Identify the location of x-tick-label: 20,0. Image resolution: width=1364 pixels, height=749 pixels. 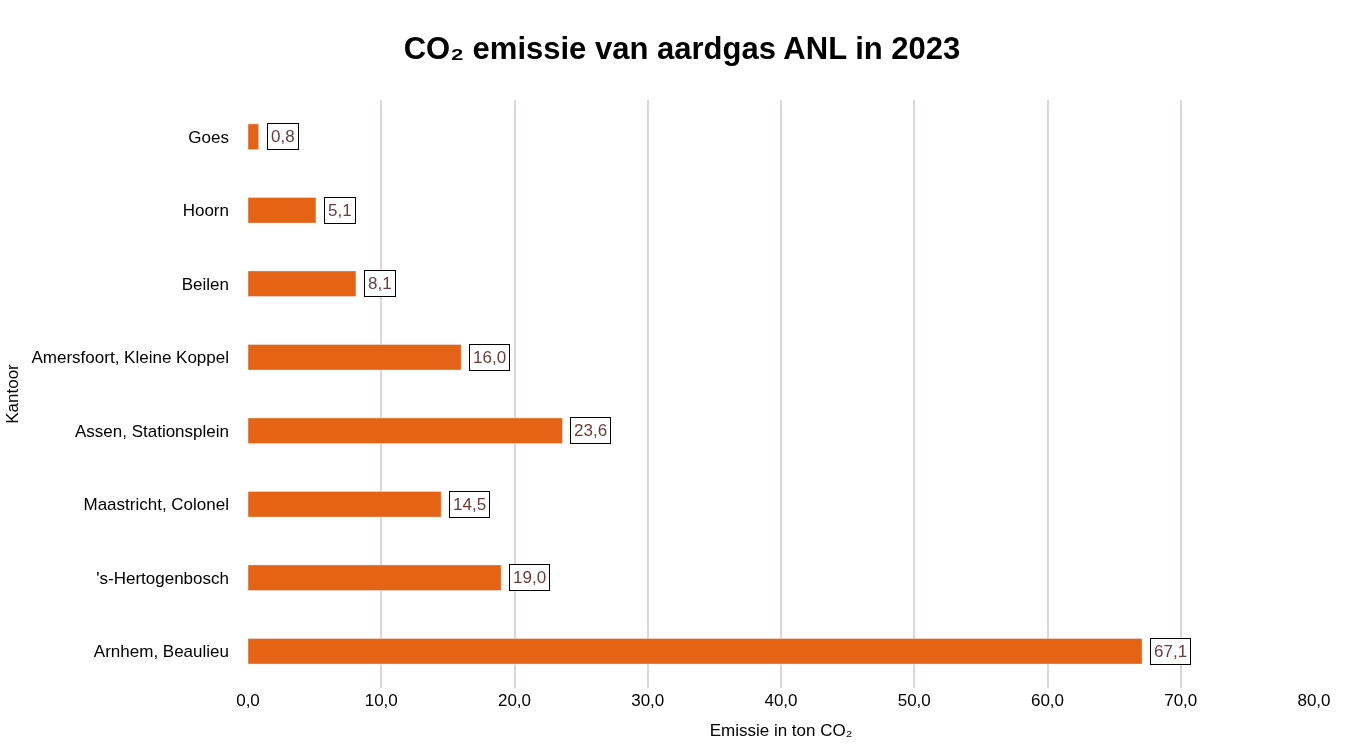
(514, 700).